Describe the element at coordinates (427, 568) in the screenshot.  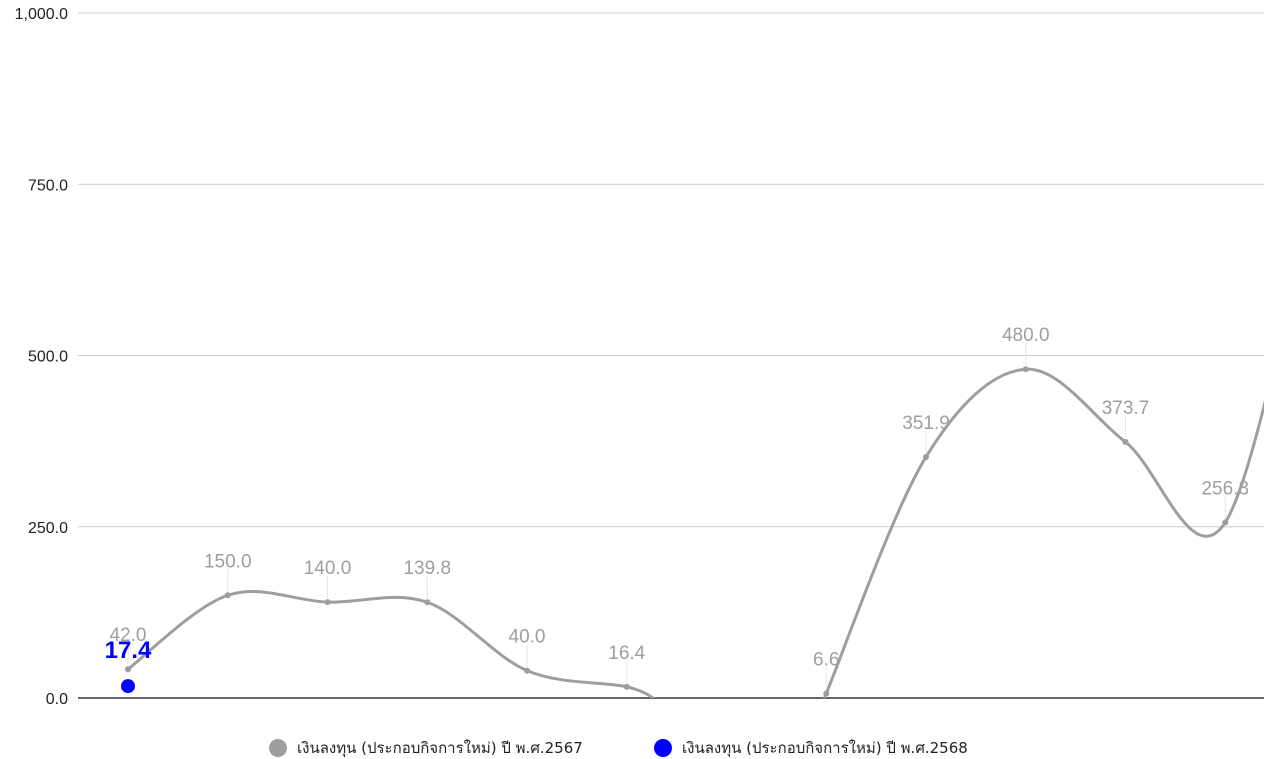
I see `data-label-2567: 139.8` at that location.